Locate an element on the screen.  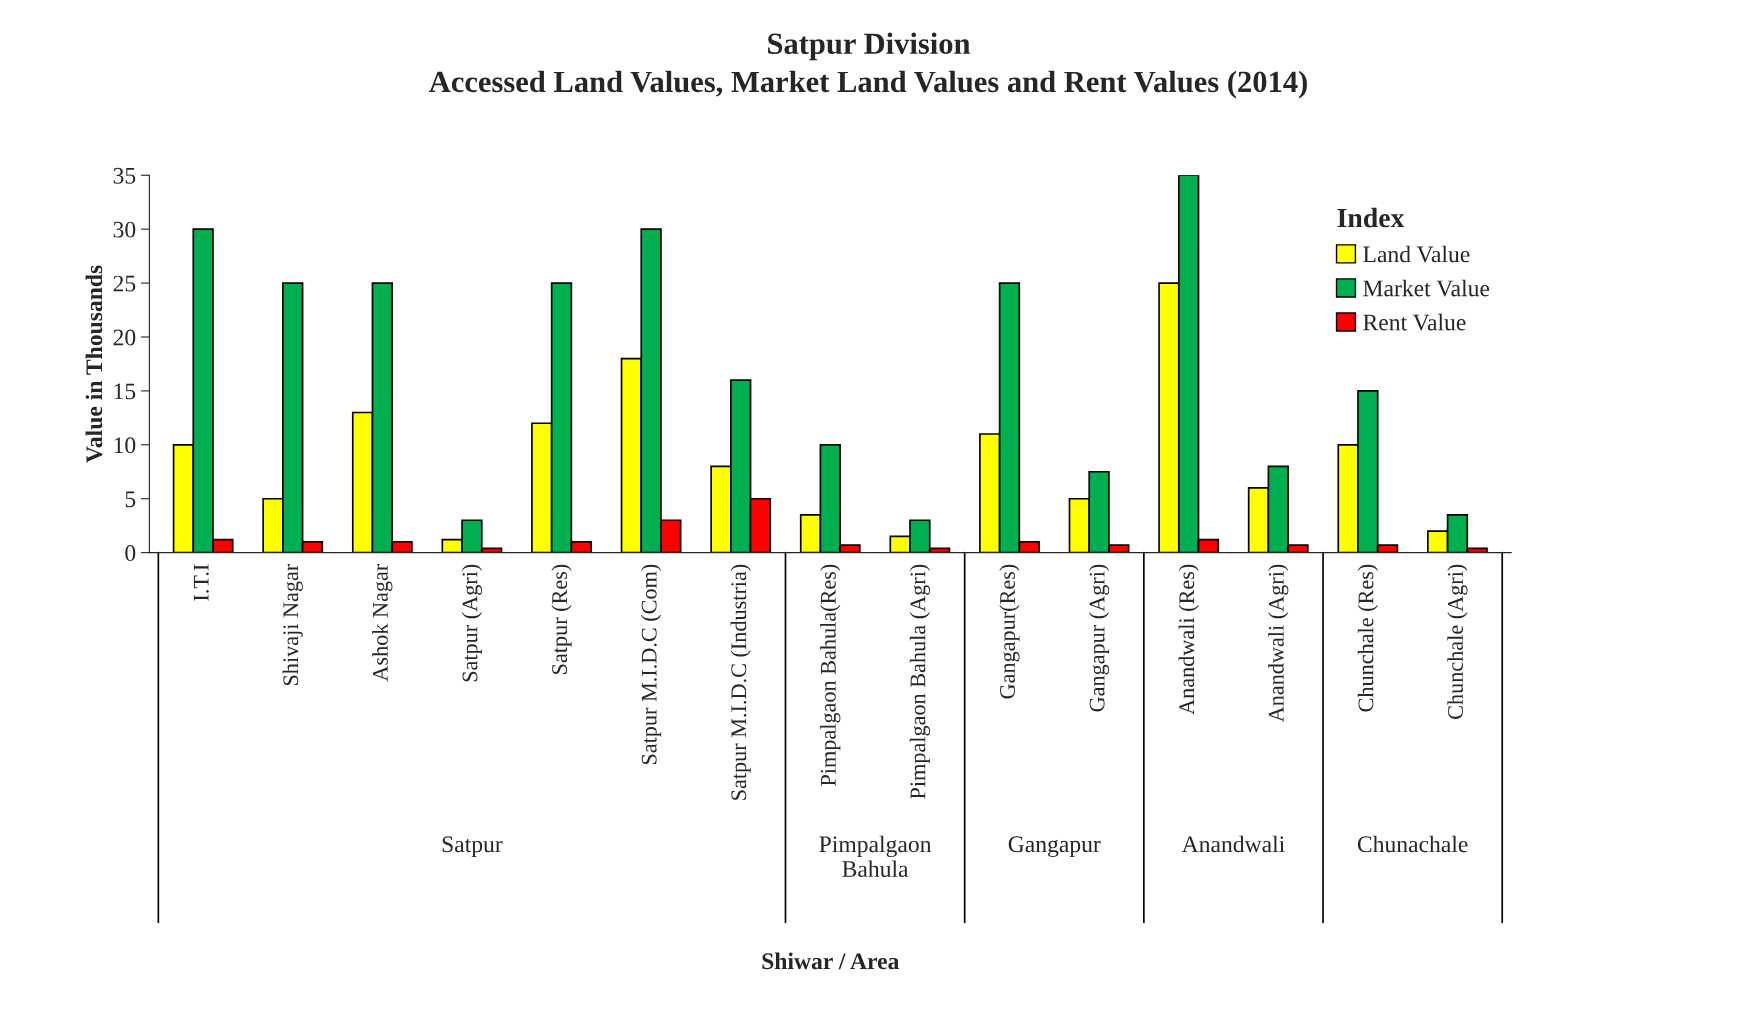
x-tick-label: Anandwali (Res) is located at coordinates (1188, 639).